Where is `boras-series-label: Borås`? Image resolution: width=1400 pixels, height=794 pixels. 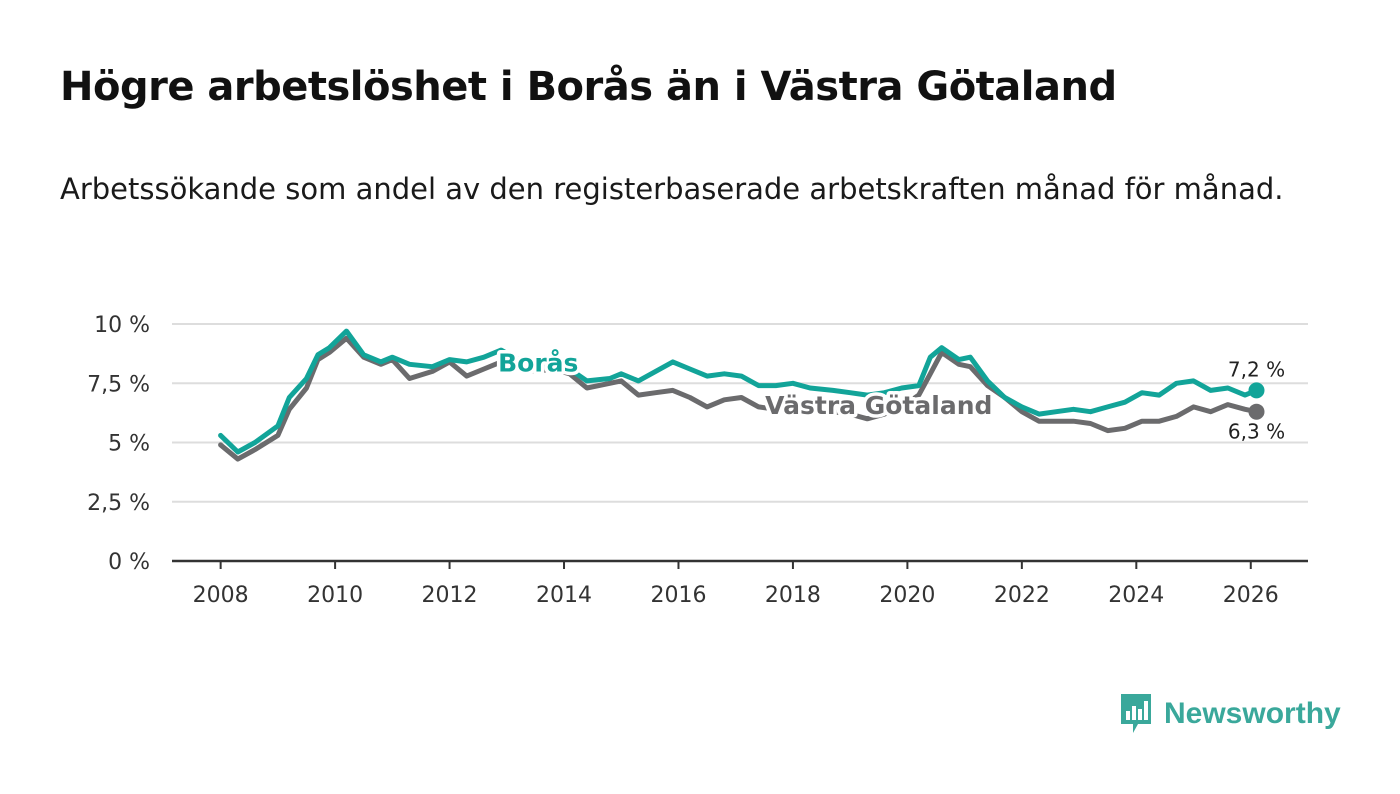
boras-series-label: Borås is located at coordinates (538, 362).